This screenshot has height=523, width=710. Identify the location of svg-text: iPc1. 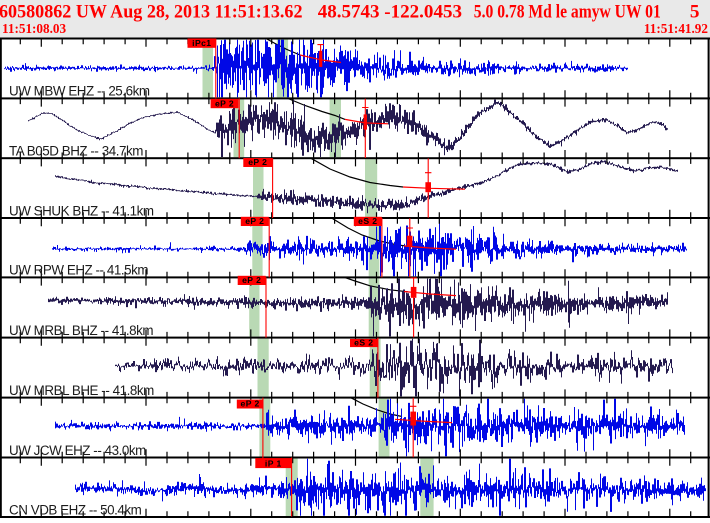
(201, 43).